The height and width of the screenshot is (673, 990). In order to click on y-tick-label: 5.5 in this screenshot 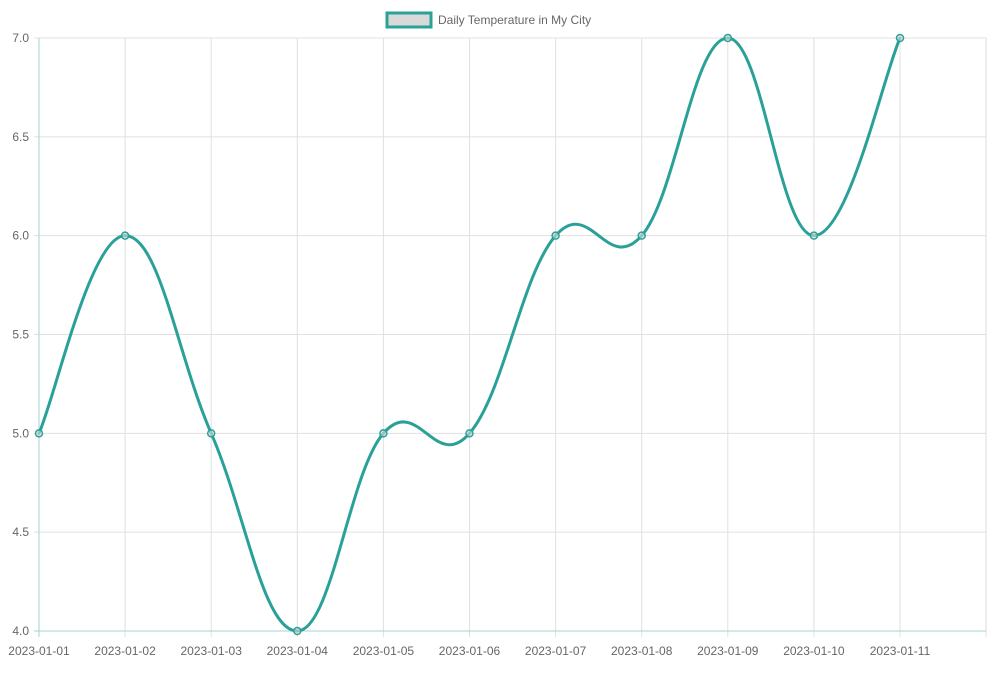, I will do `click(20, 335)`.